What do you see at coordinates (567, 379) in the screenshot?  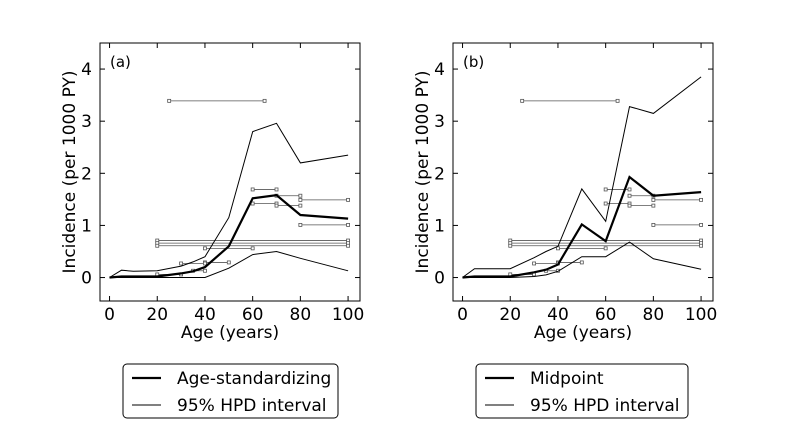 I see `legend-label: Midpoint` at bounding box center [567, 379].